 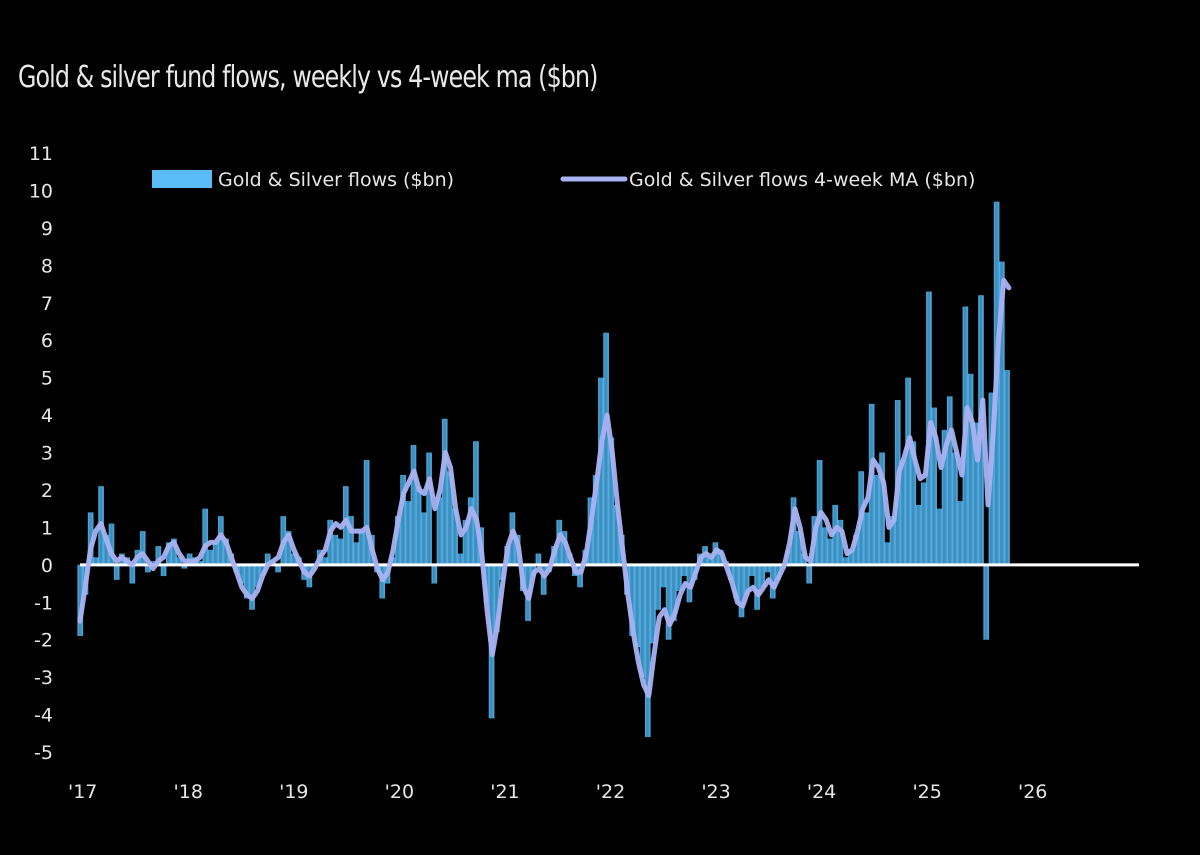 What do you see at coordinates (336, 180) in the screenshot?
I see `legend-label-bars: Gold & Silver flows ($bn)` at bounding box center [336, 180].